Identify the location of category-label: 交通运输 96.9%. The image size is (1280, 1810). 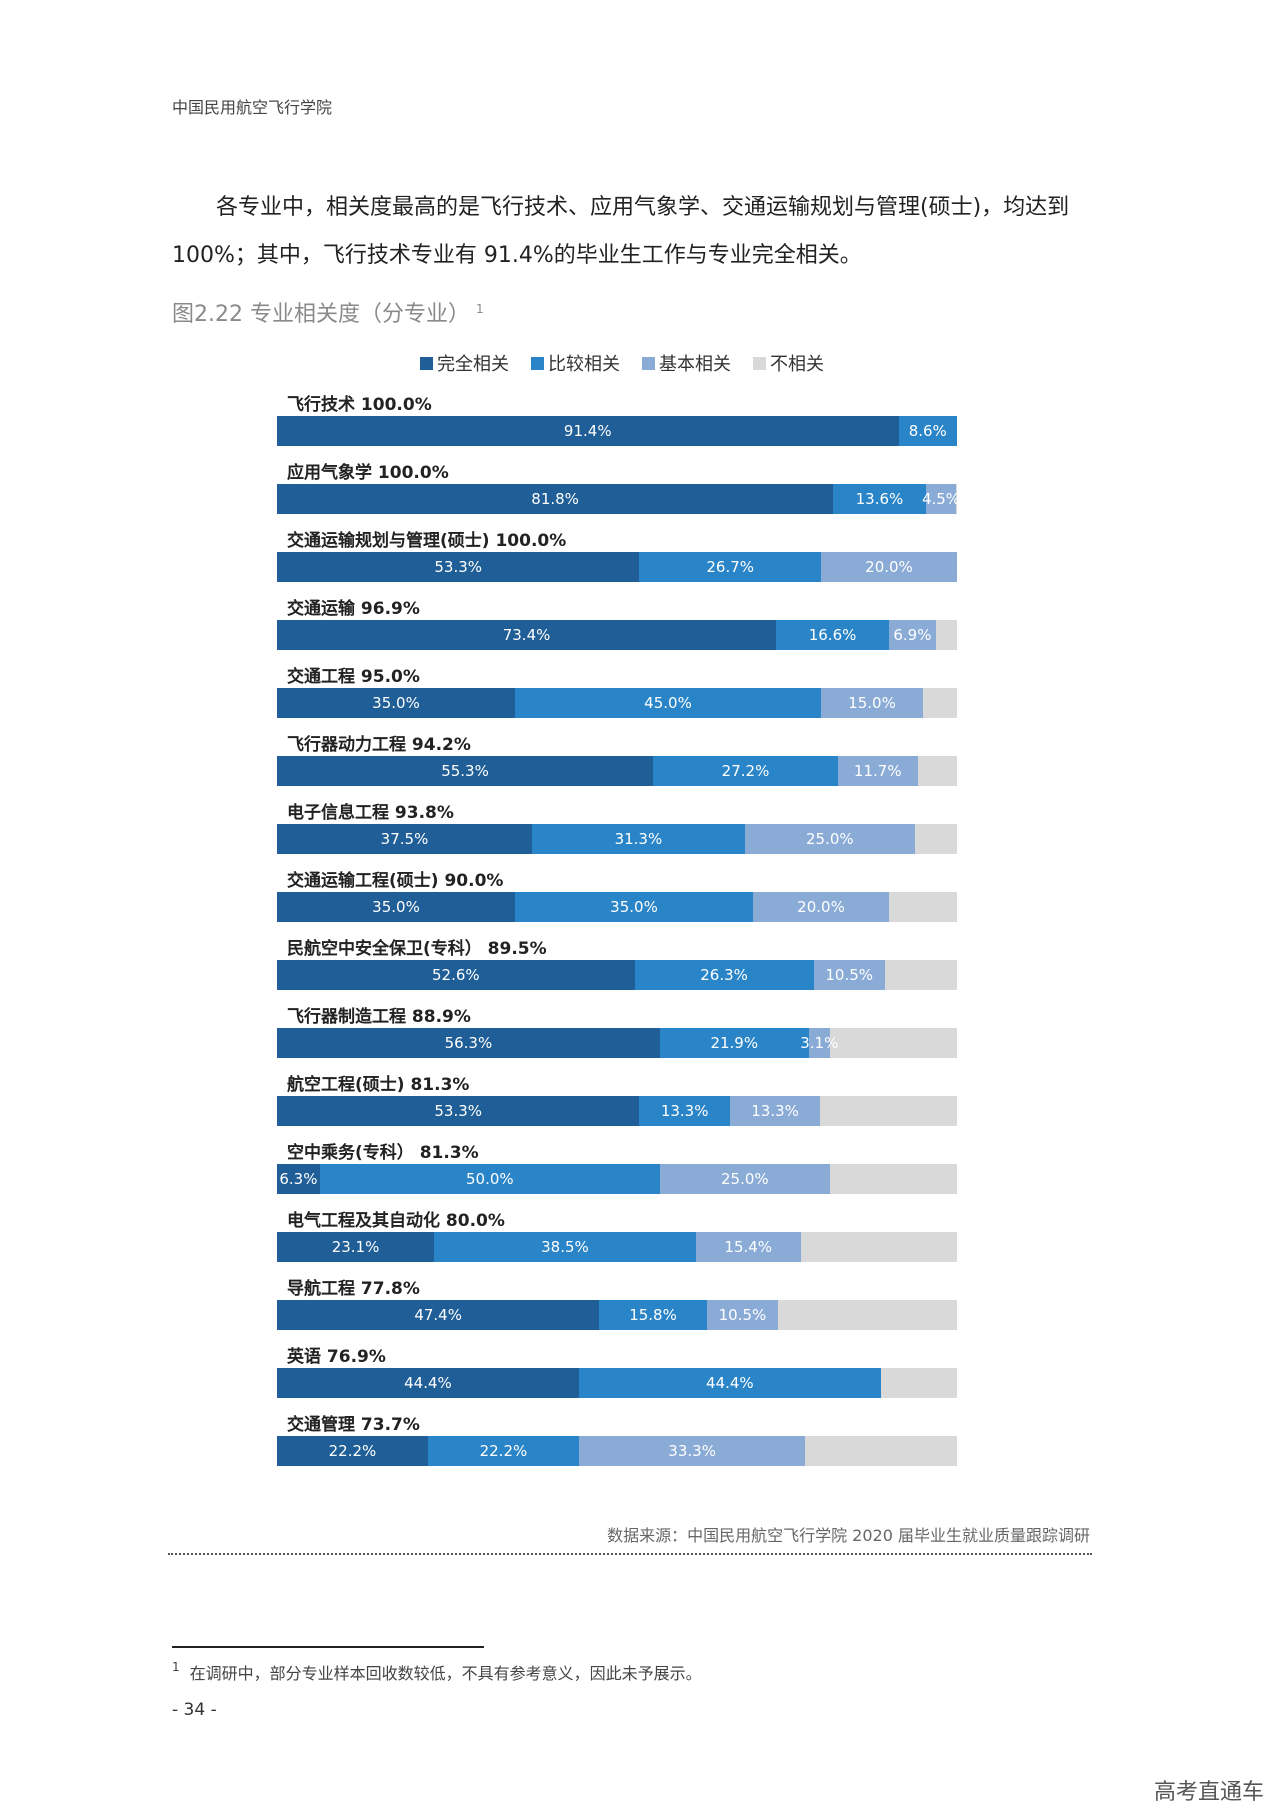
(353, 609).